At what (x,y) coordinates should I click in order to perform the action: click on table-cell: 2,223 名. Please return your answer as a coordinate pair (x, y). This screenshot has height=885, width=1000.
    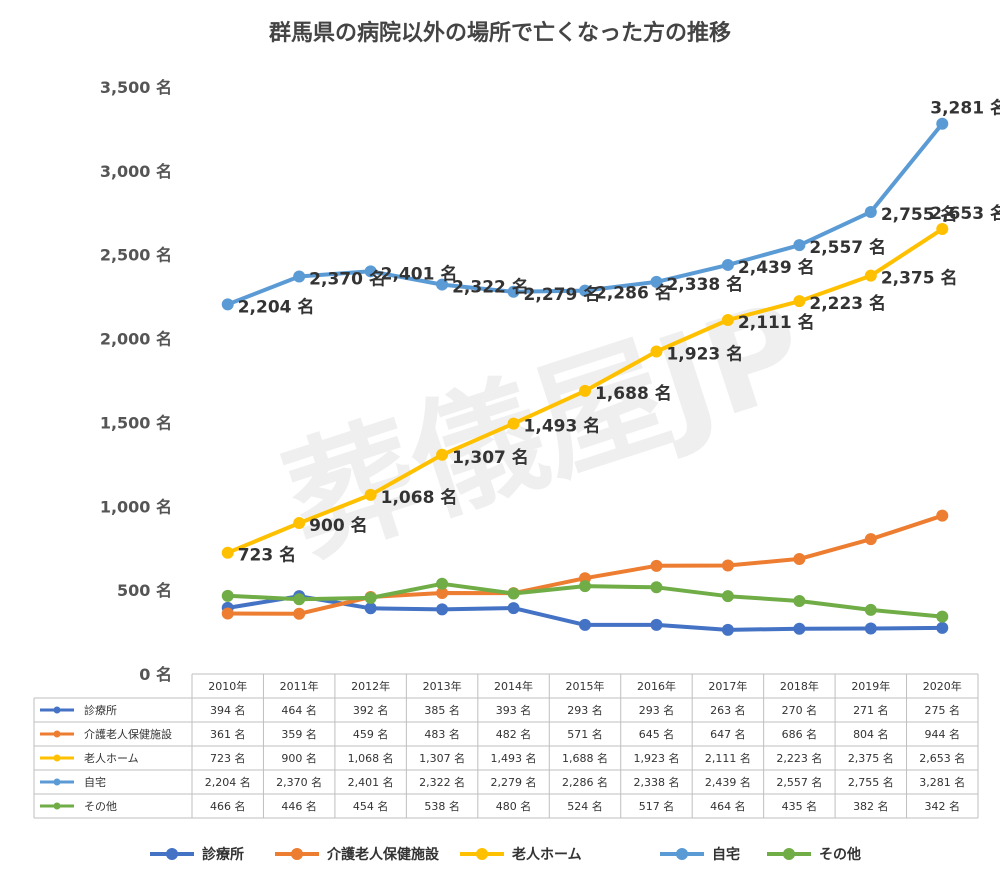
    Looking at the image, I should click on (799, 758).